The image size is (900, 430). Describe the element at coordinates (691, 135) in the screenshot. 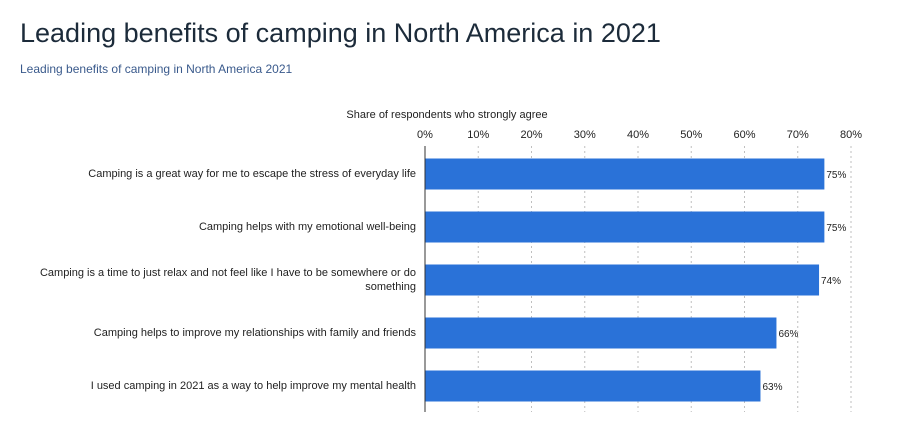

I see `x-tick-label: 50%` at that location.